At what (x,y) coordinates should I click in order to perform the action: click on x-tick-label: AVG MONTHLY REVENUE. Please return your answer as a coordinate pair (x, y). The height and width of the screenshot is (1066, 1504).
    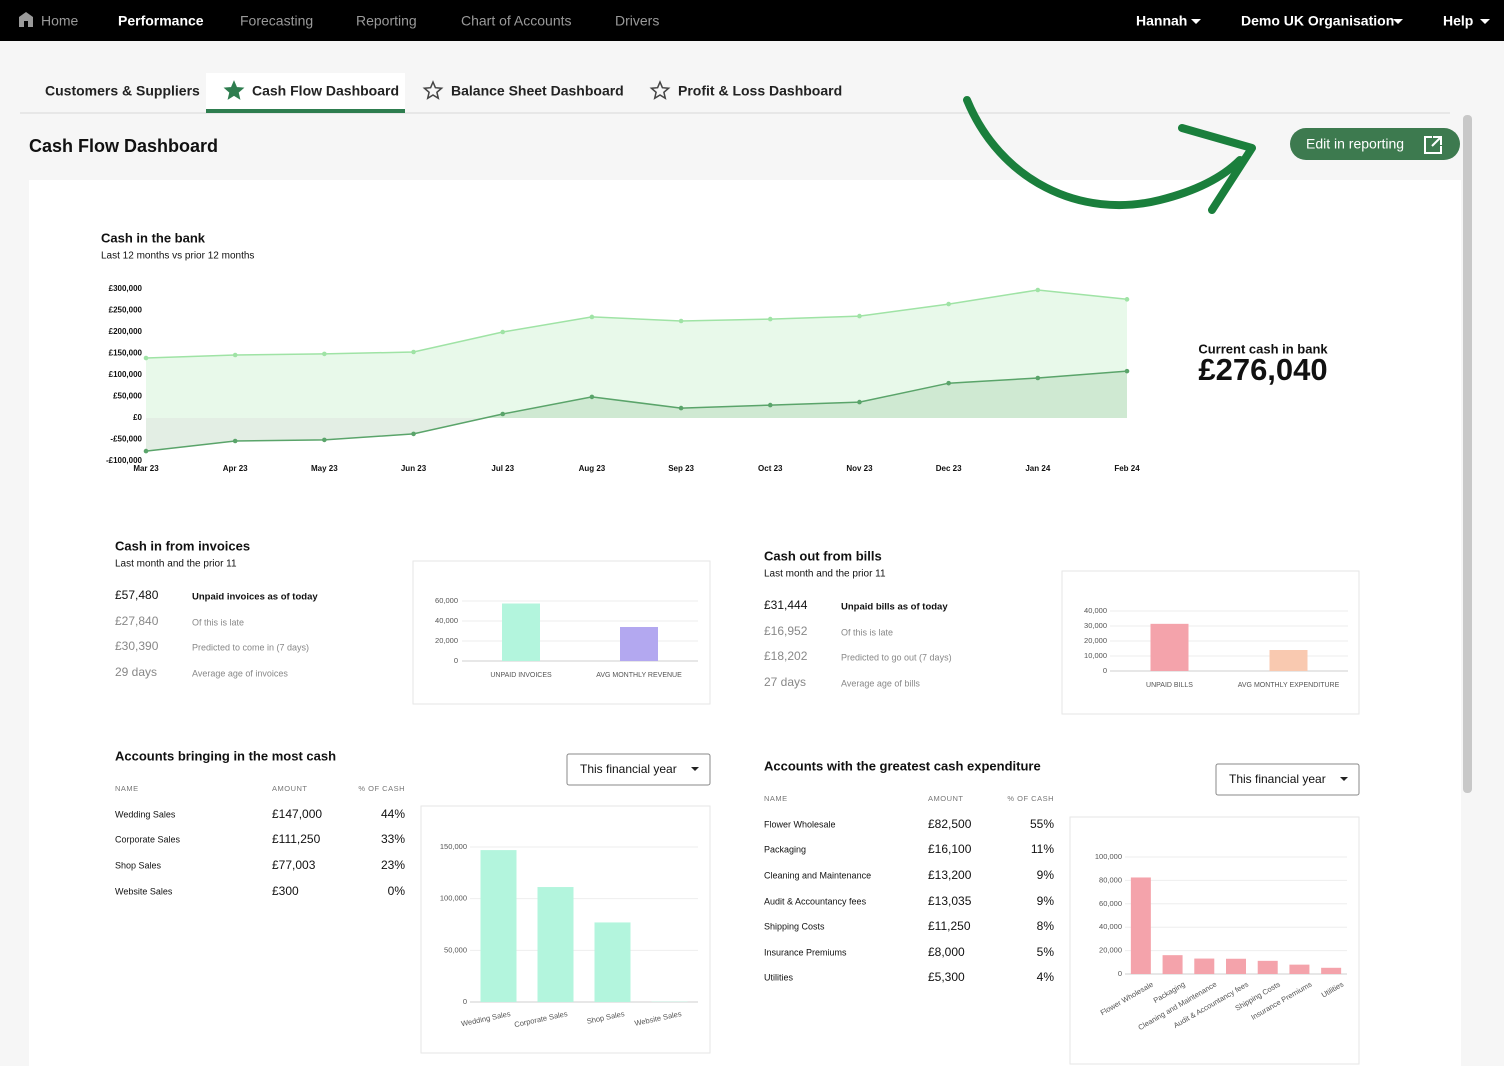
    Looking at the image, I should click on (639, 675).